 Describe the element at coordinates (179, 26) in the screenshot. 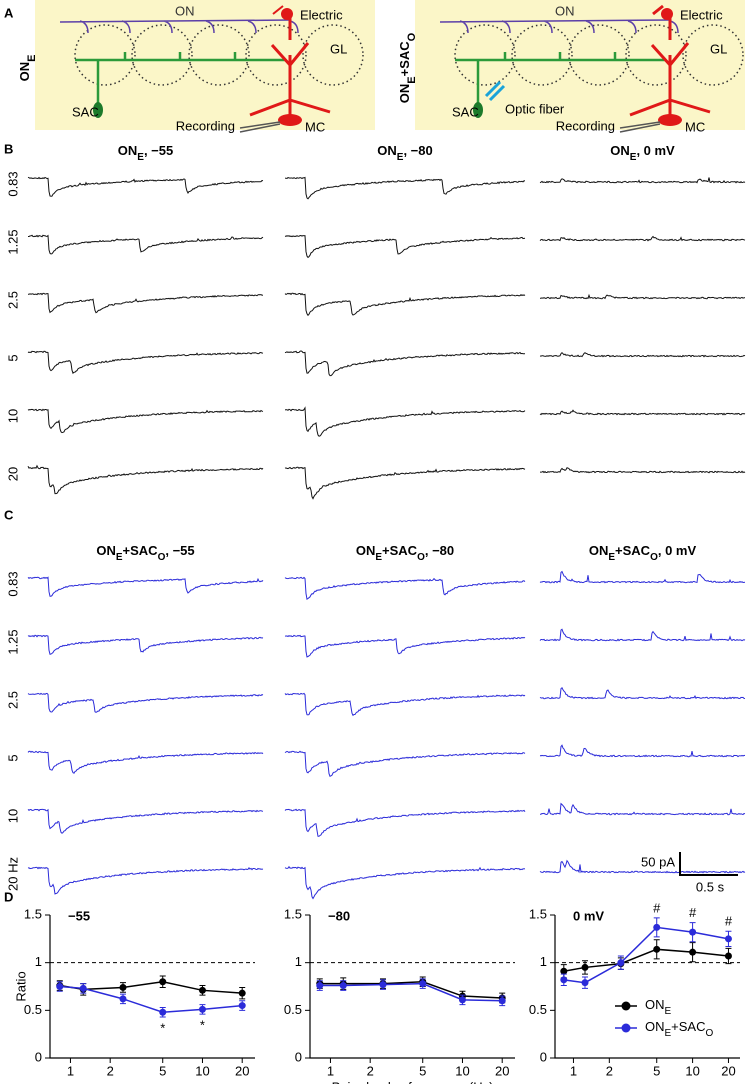

I see `on-axon` at that location.